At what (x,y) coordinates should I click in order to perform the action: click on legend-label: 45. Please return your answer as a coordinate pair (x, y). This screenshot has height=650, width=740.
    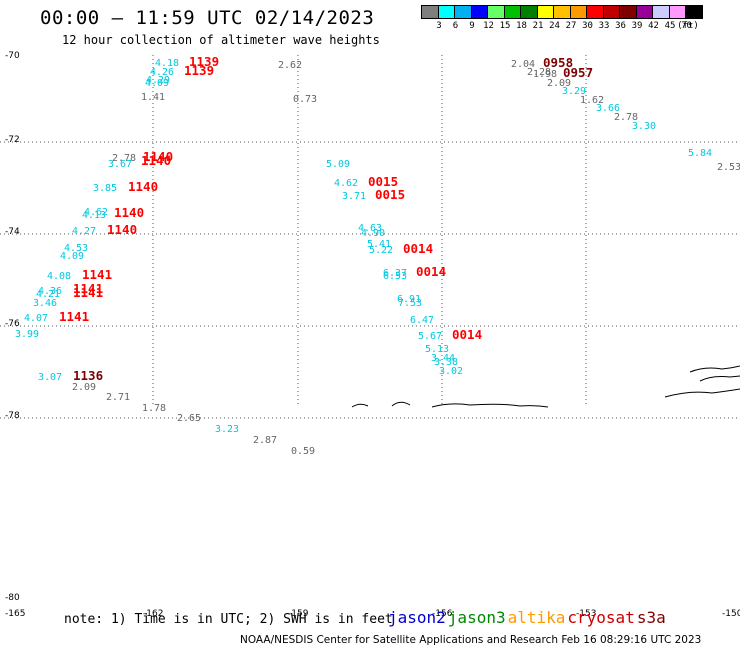
    Looking at the image, I should click on (670, 26).